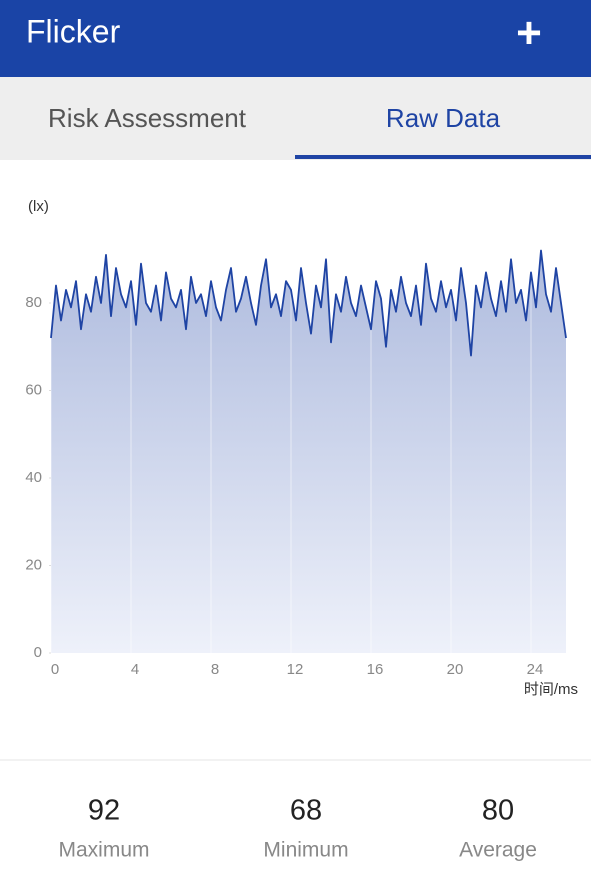  What do you see at coordinates (443, 157) in the screenshot?
I see `tab-indicator` at bounding box center [443, 157].